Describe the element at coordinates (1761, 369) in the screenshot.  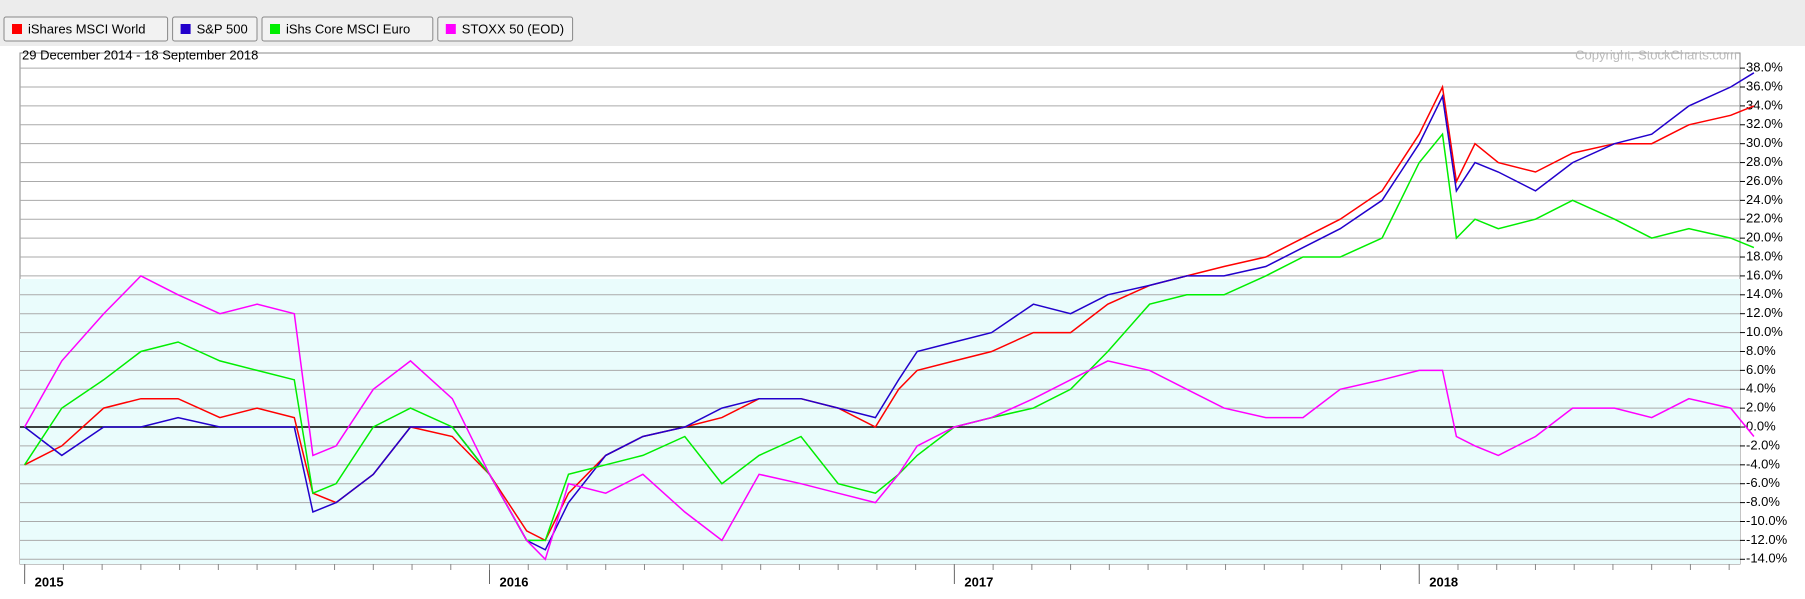
I see `y-tick-label: 6.0%` at that location.